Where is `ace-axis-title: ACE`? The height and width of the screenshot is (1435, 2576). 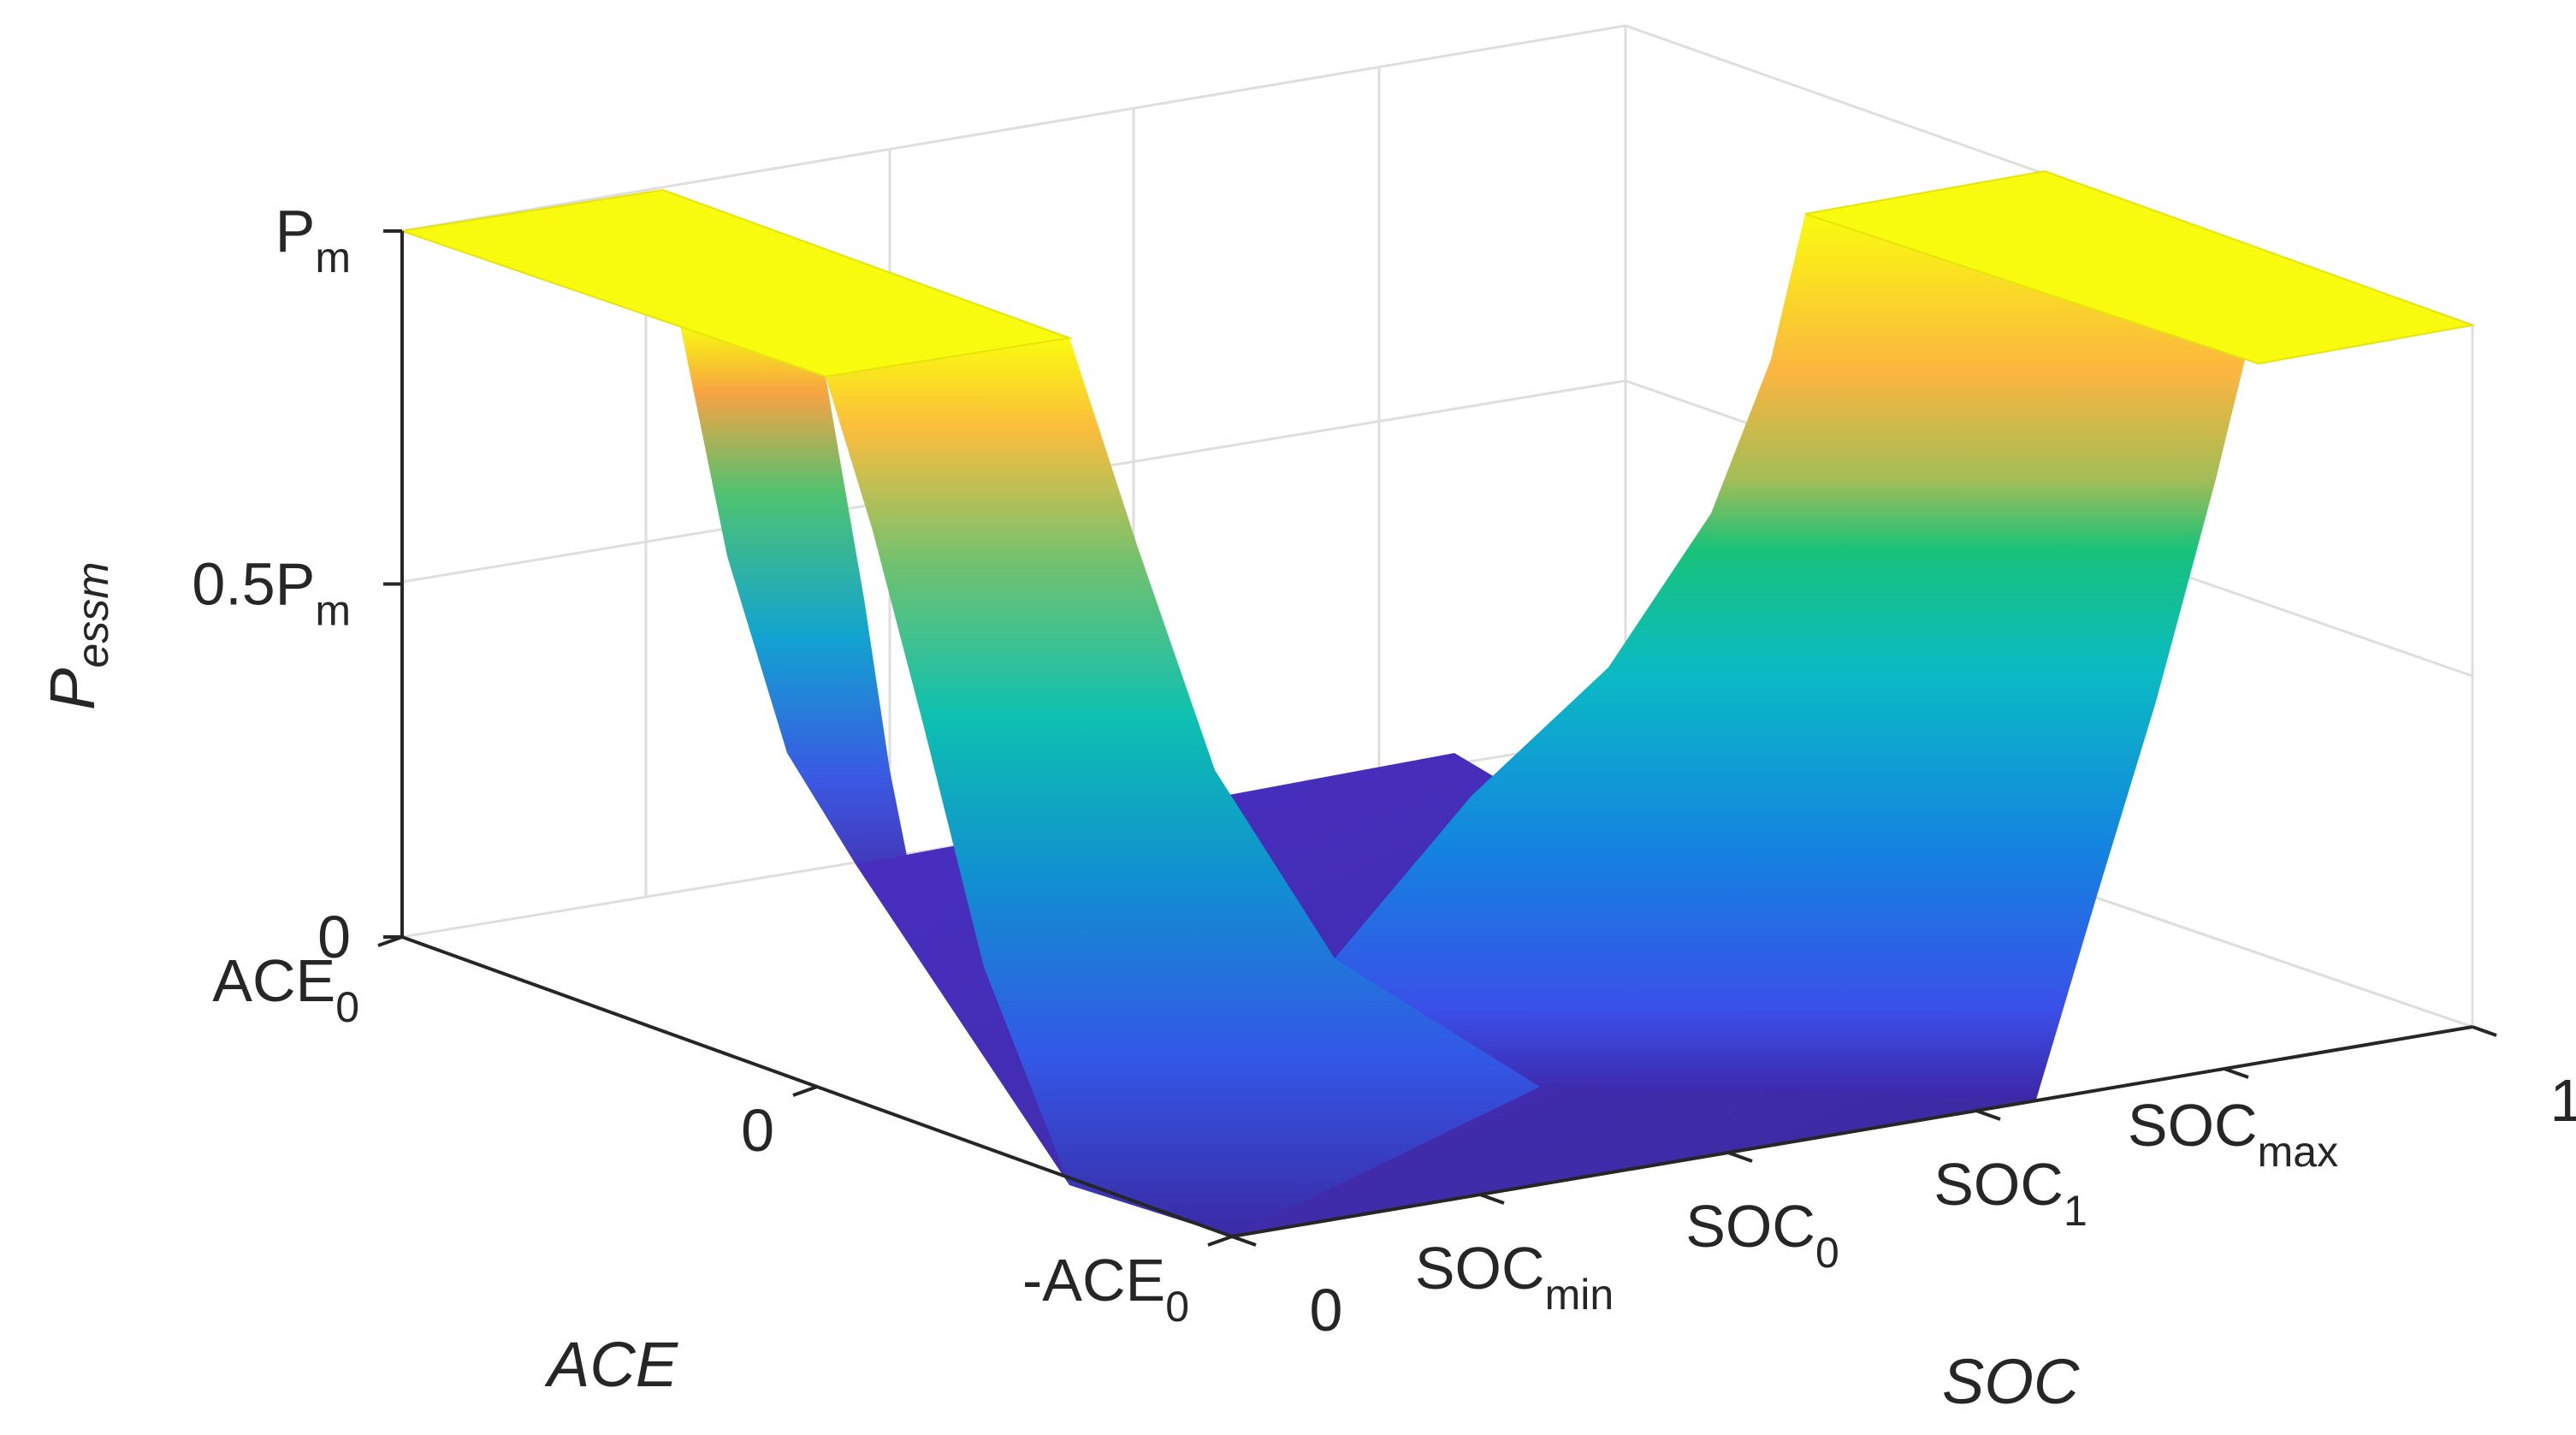 ace-axis-title: ACE is located at coordinates (612, 1364).